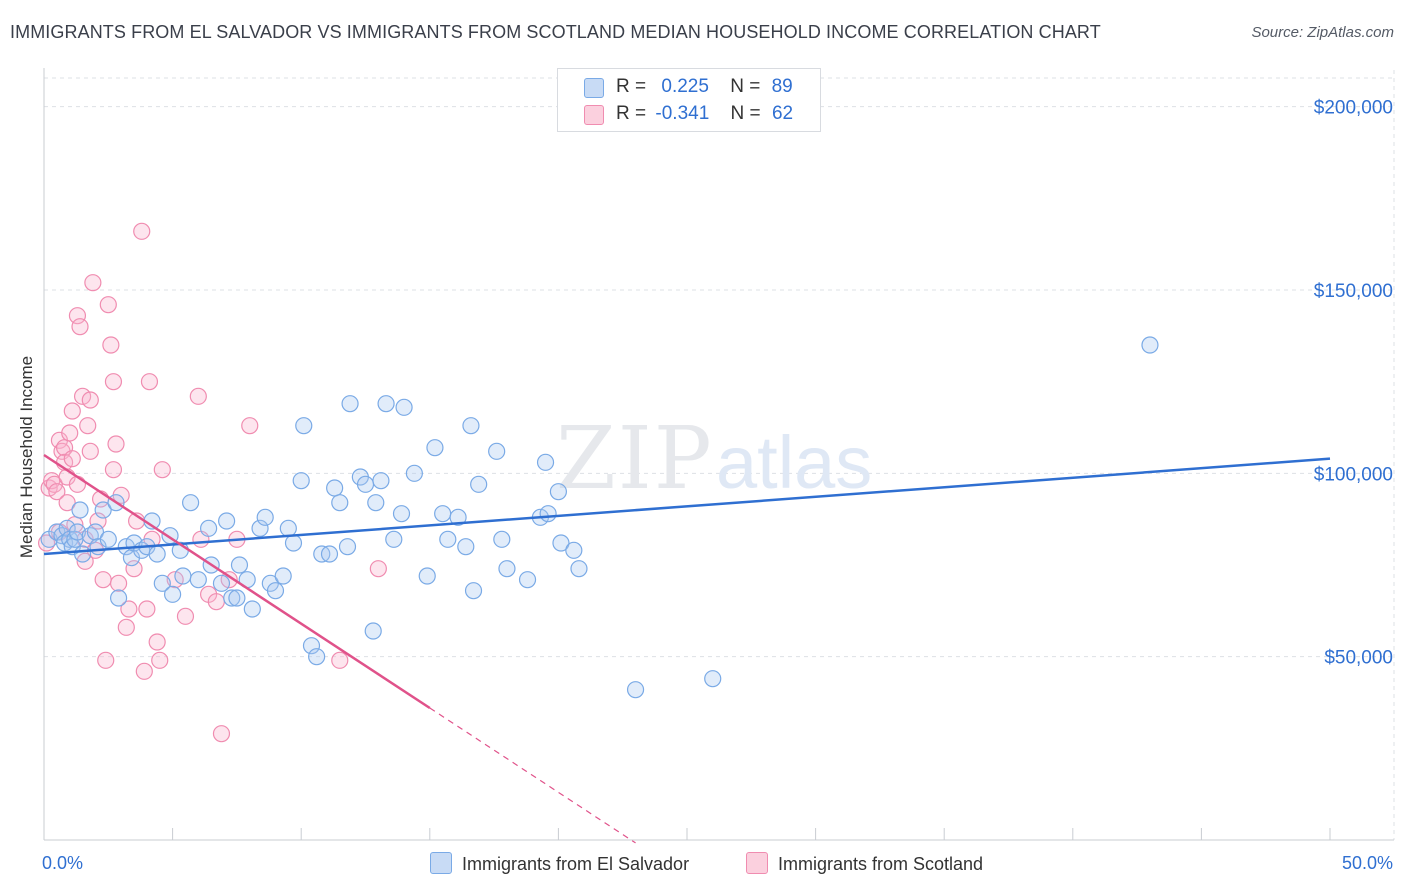  I want to click on bottom-legend-el-salvador: Immigrants from El Salvador, so click(559, 863).